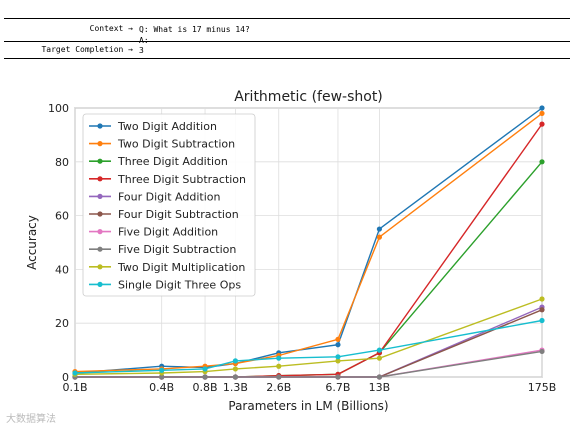 The width and height of the screenshot is (576, 432). What do you see at coordinates (308, 97) in the screenshot?
I see `chart-title: Arithmetic (few-shot)` at bounding box center [308, 97].